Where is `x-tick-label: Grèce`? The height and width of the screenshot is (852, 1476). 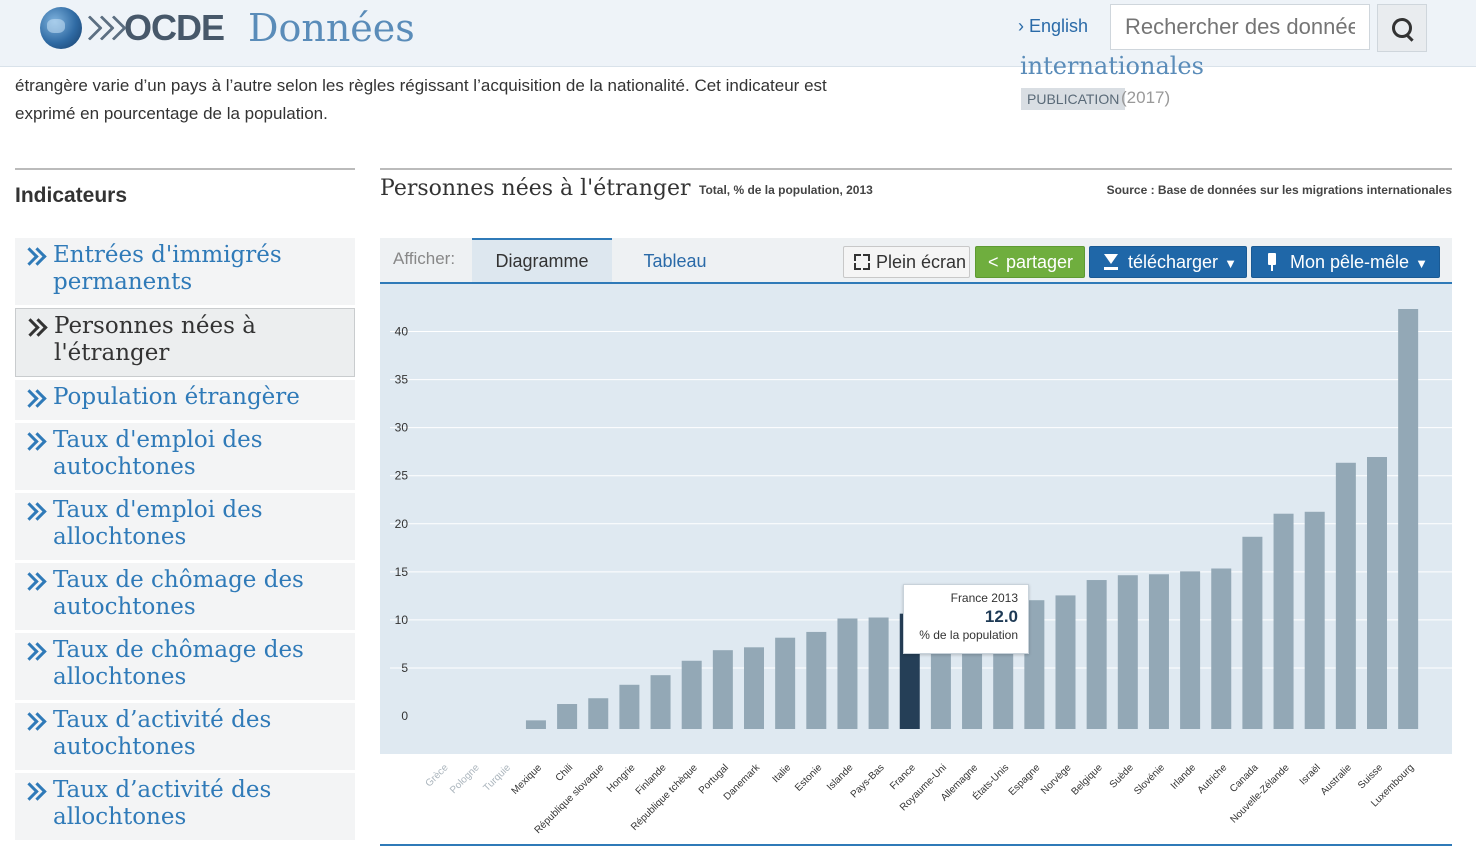
x-tick-label: Grèce is located at coordinates (437, 775).